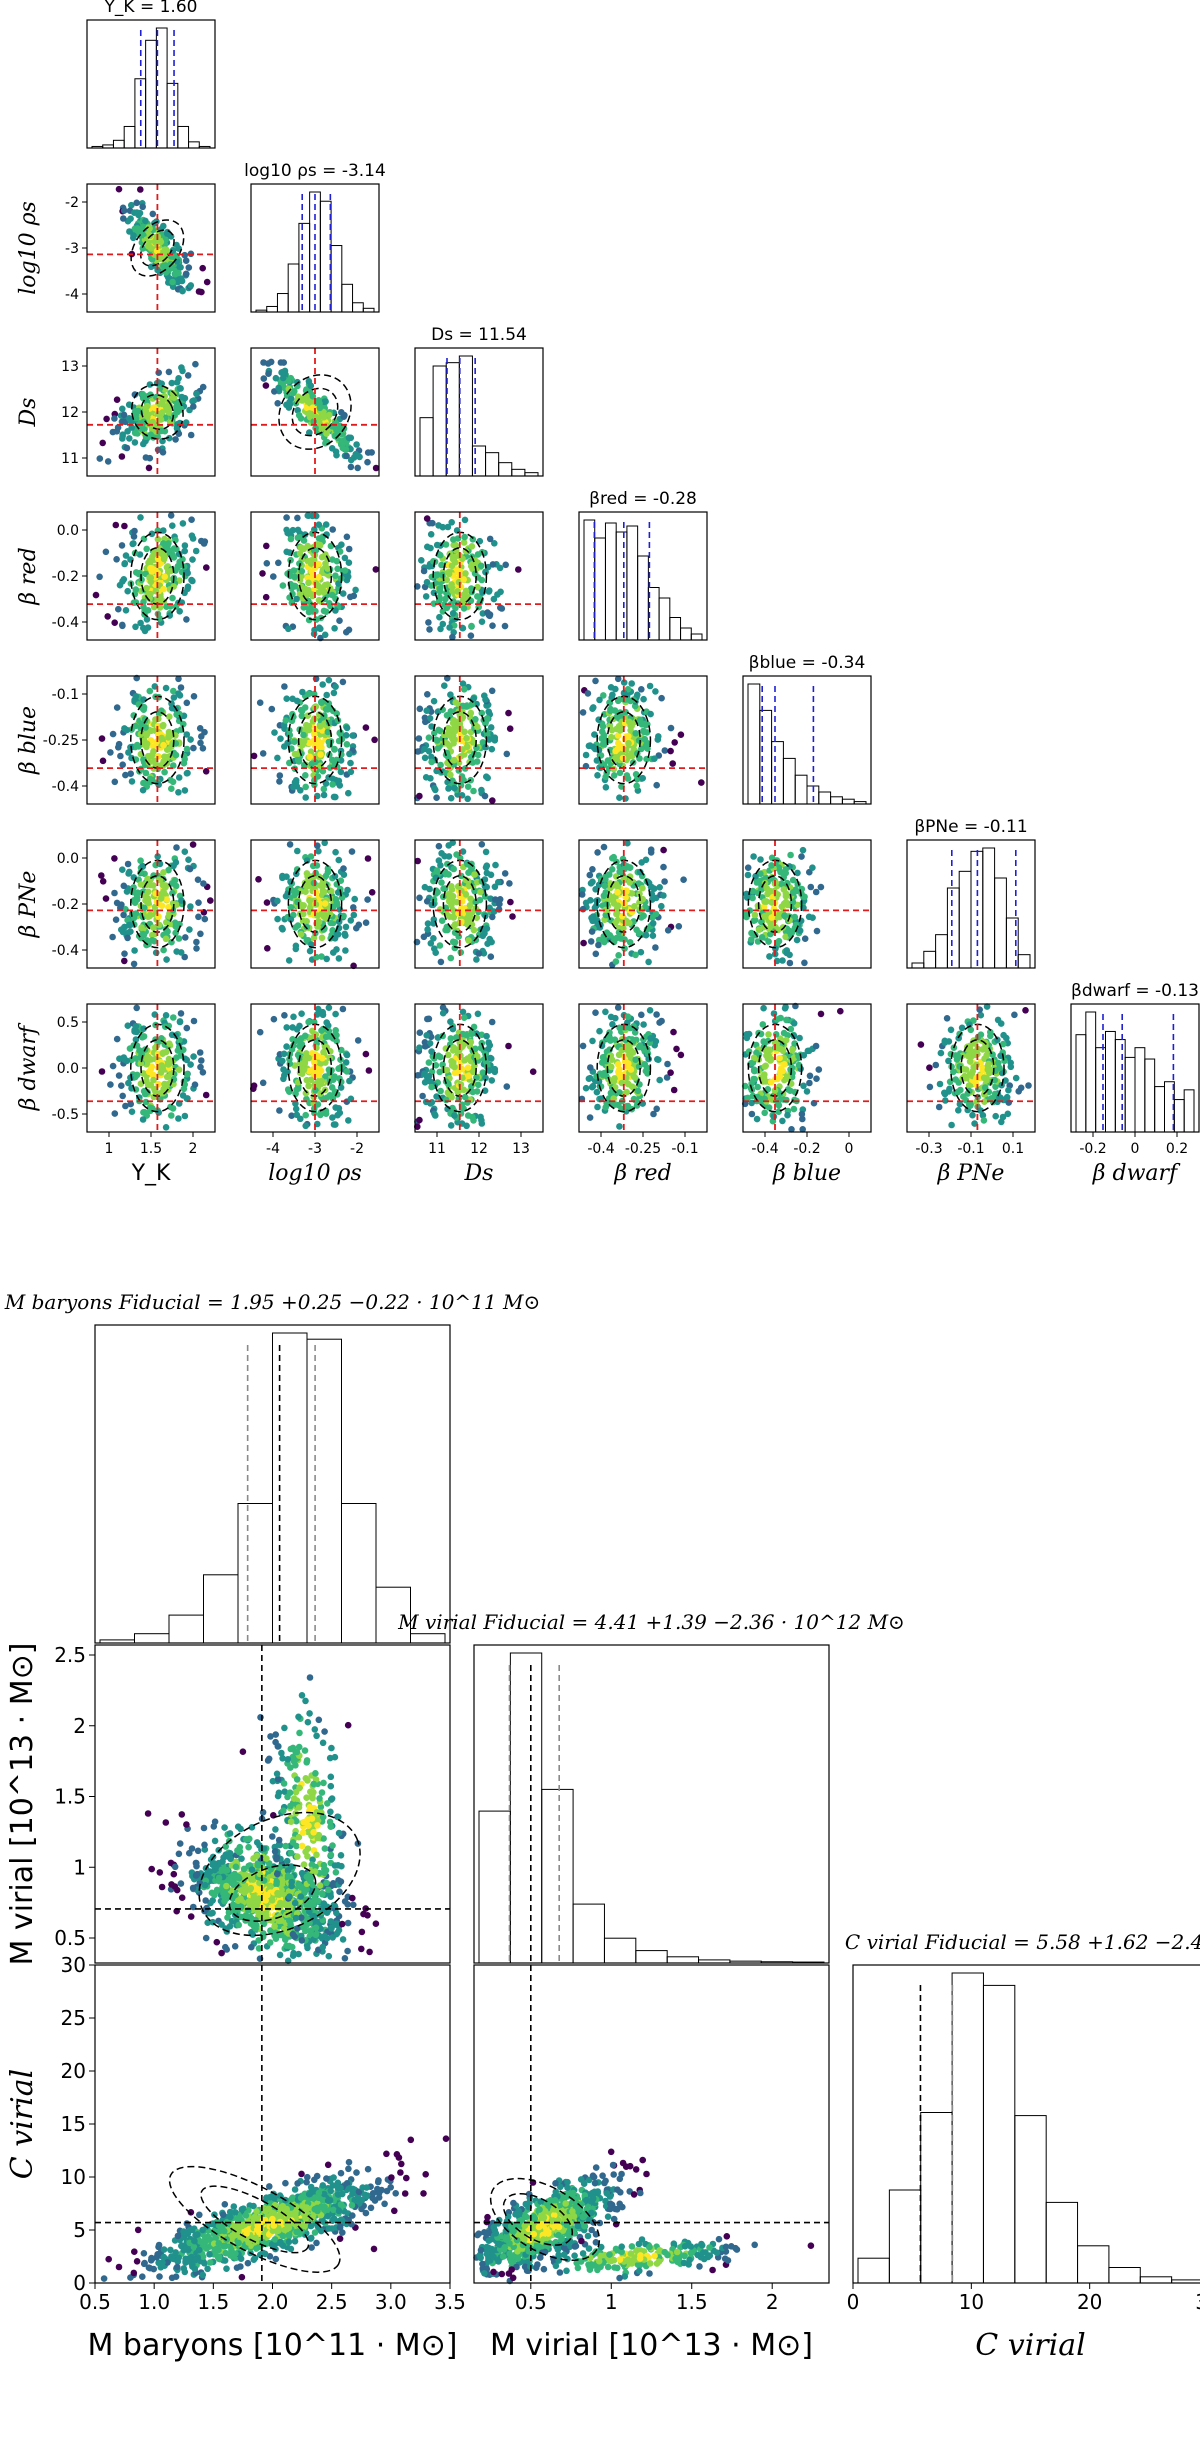  What do you see at coordinates (1008, 1090) in the screenshot?
I see `panel-beta_dwarf-vs-beta_PNe-scatter-point` at bounding box center [1008, 1090].